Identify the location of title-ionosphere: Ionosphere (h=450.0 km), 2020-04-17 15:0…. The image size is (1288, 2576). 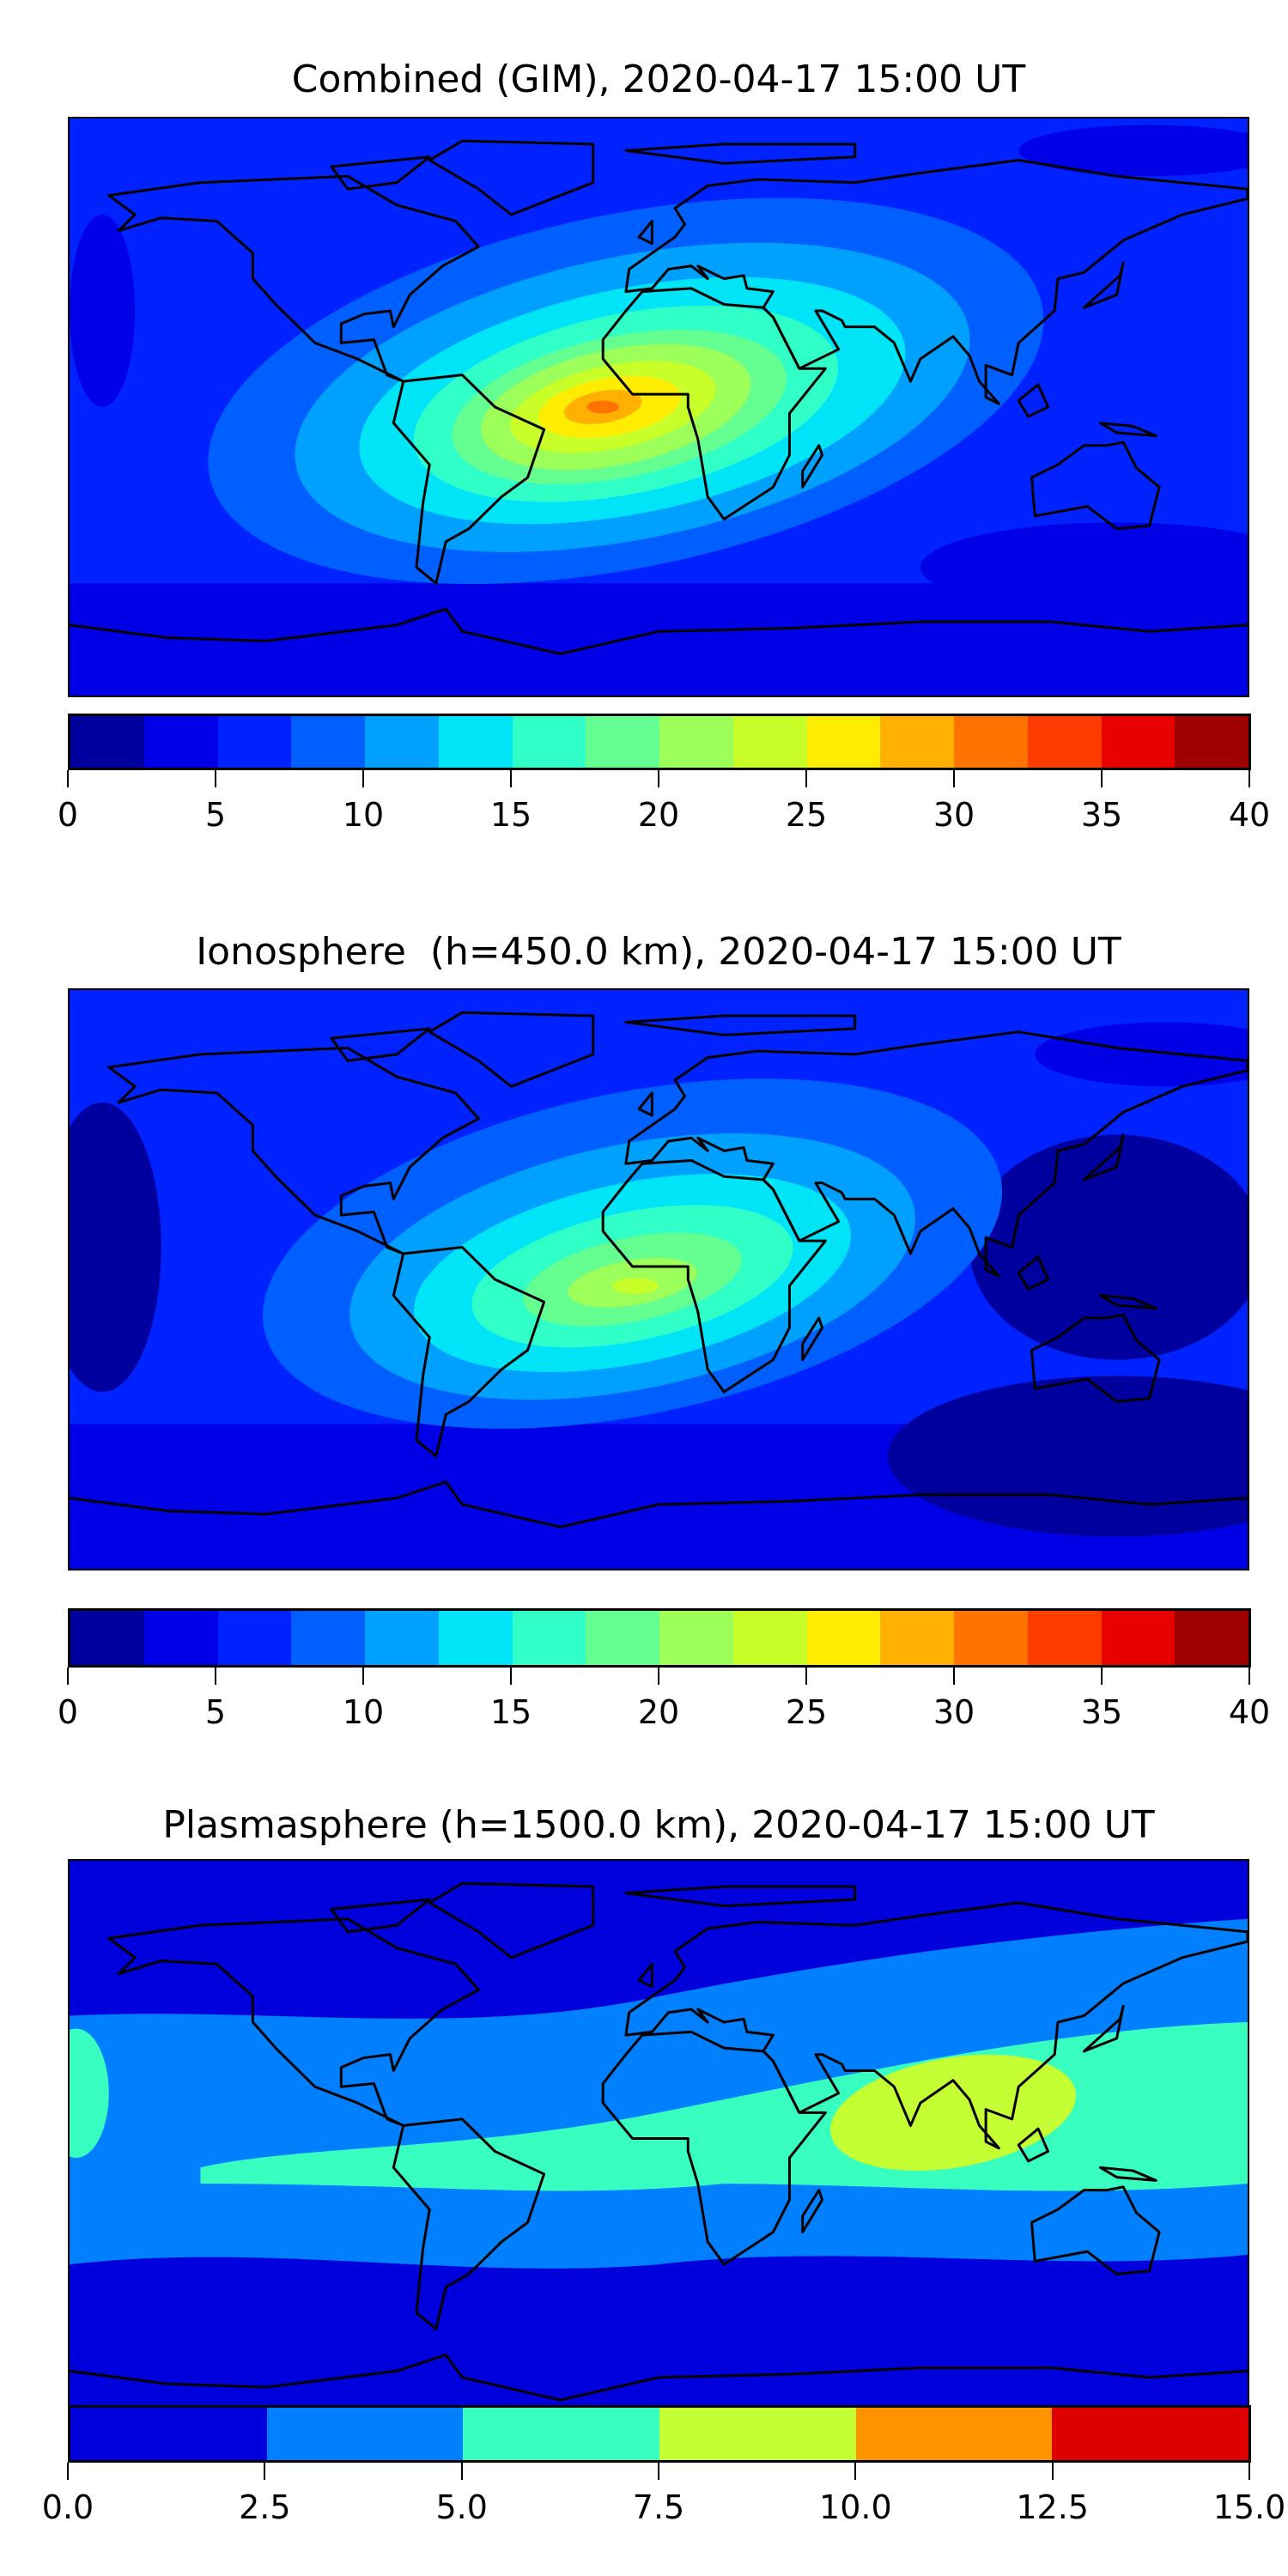
(658, 952).